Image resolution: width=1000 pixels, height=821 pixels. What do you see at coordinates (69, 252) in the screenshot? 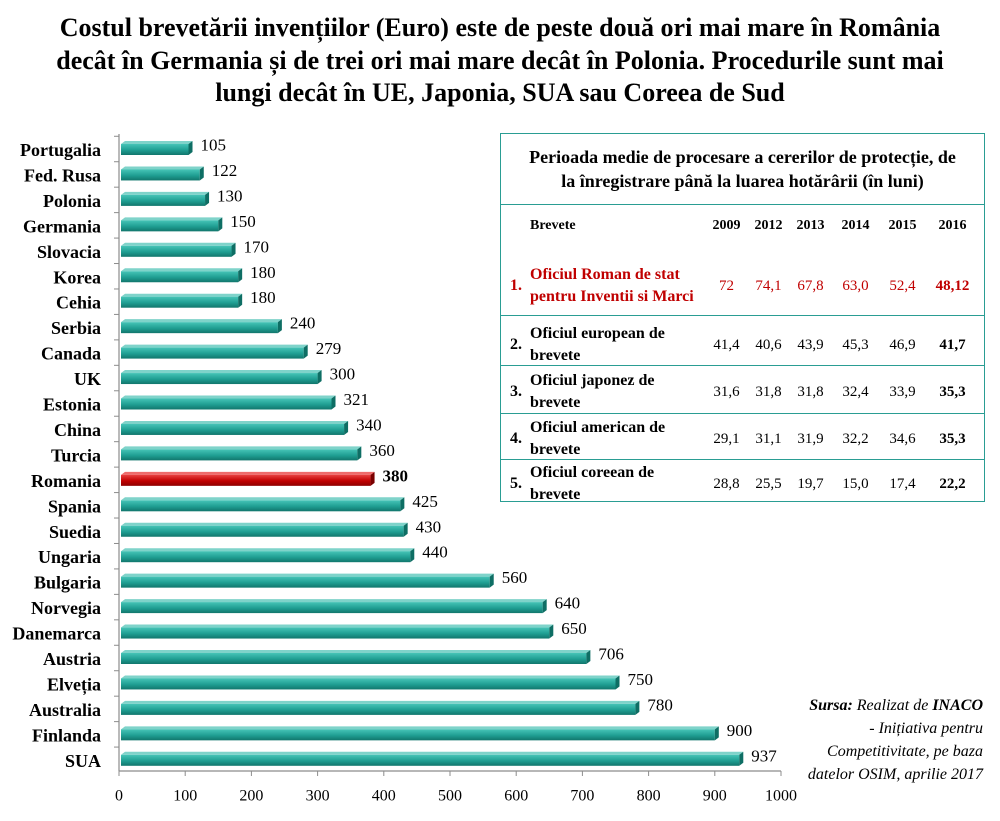
I see `category-label: Slovacia` at bounding box center [69, 252].